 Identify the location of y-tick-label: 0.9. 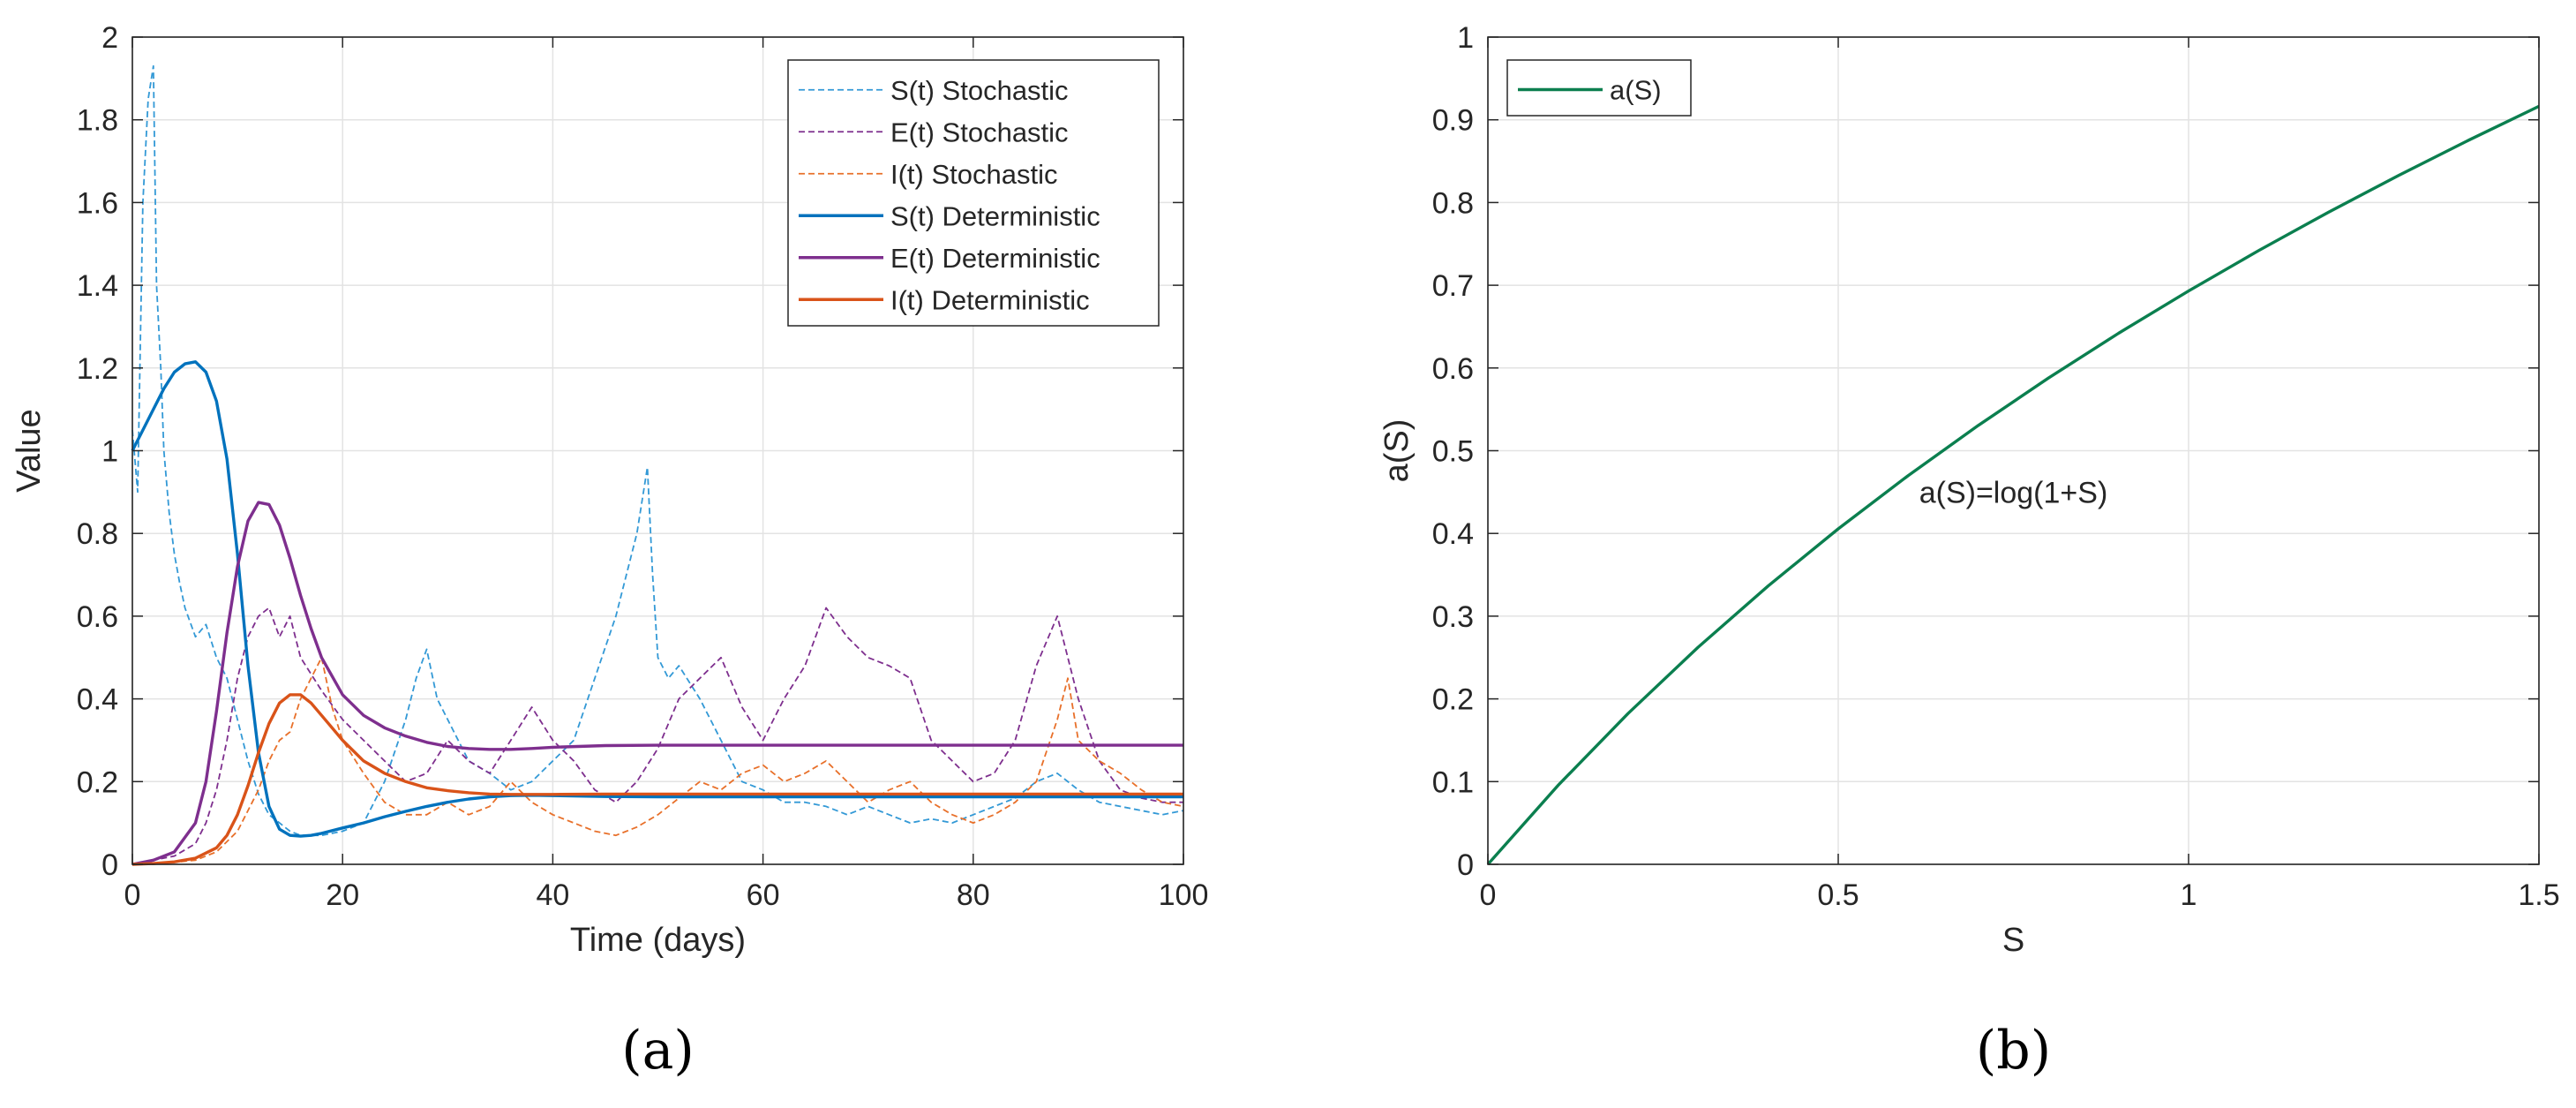
(1453, 121).